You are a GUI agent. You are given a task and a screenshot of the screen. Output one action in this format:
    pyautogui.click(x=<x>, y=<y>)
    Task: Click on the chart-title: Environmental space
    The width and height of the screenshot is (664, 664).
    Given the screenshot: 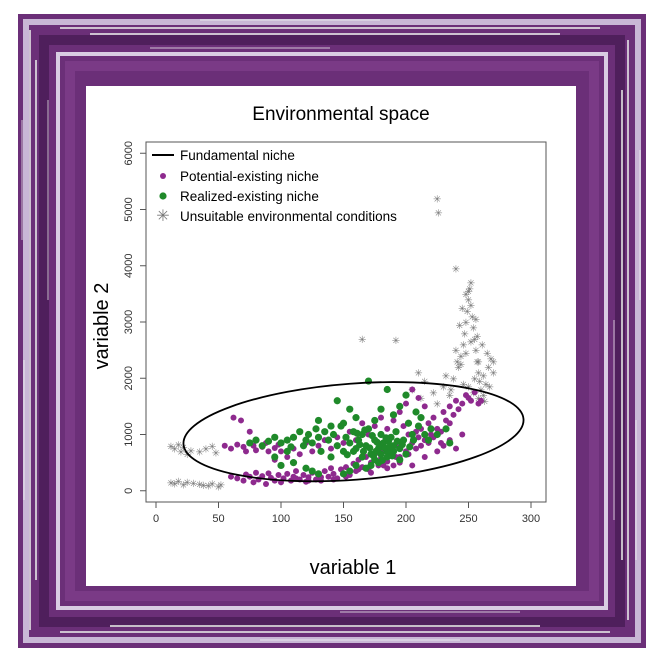 What is the action you would take?
    pyautogui.click(x=340, y=114)
    